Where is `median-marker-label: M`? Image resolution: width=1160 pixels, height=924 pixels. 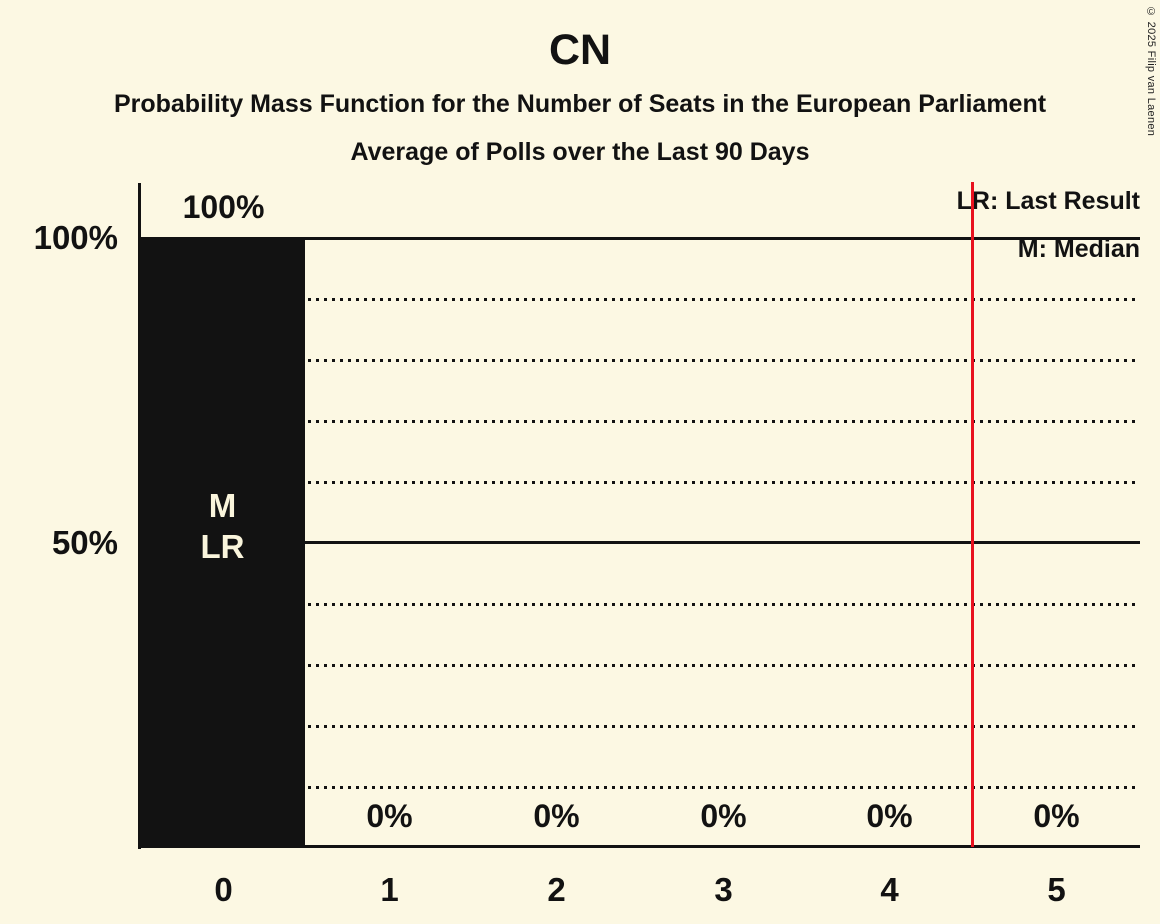
median-marker-label: M is located at coordinates (222, 505).